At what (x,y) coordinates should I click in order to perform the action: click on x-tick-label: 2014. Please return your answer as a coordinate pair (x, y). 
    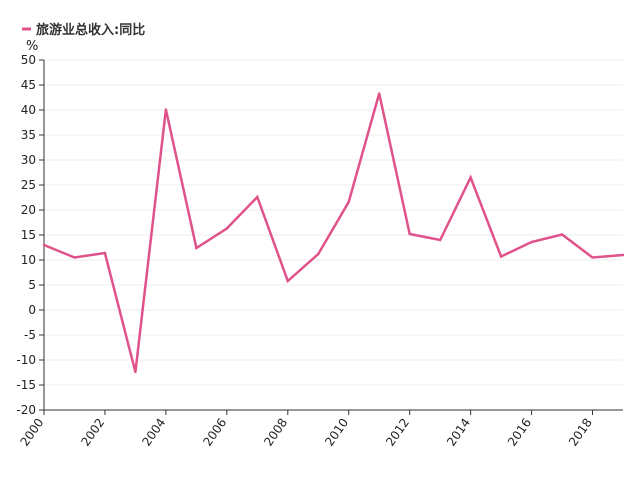
    Looking at the image, I should click on (458, 432).